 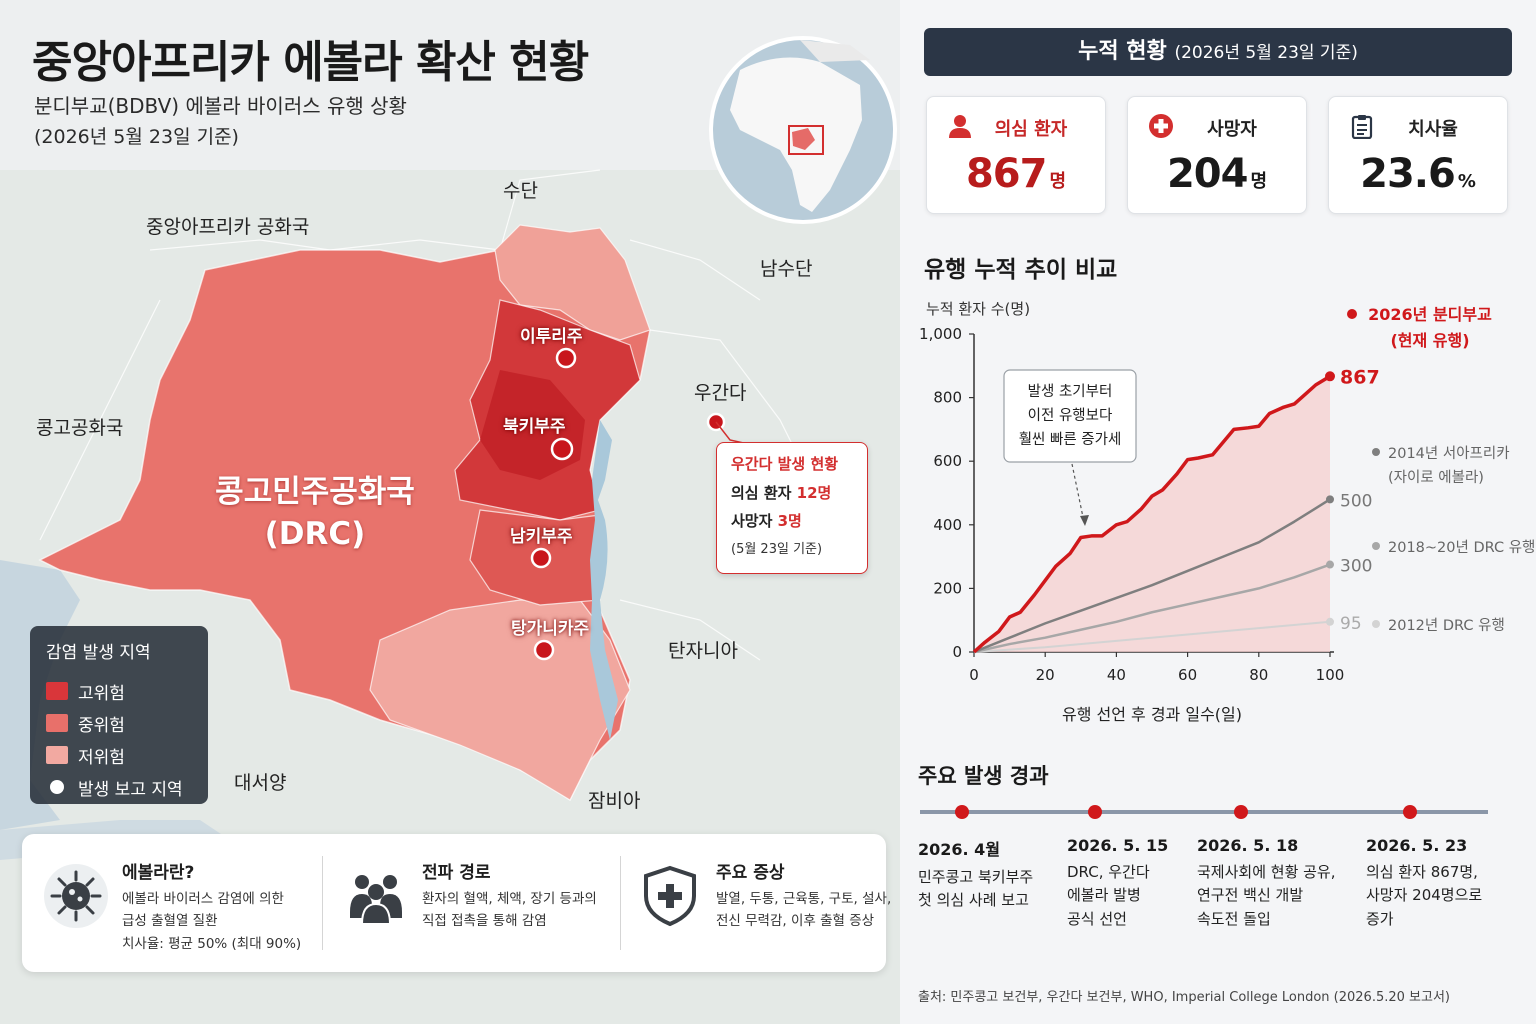 What do you see at coordinates (1446, 625) in the screenshot?
I see `legend-label-series-4: 2012년 DRC 유행` at bounding box center [1446, 625].